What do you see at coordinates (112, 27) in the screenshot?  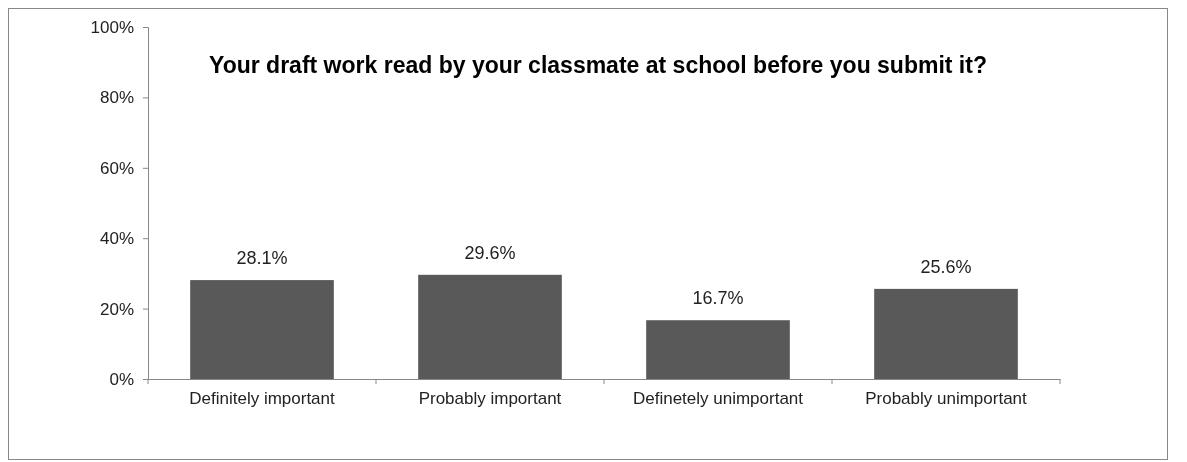 I see `y-tick-label: 100%` at bounding box center [112, 27].